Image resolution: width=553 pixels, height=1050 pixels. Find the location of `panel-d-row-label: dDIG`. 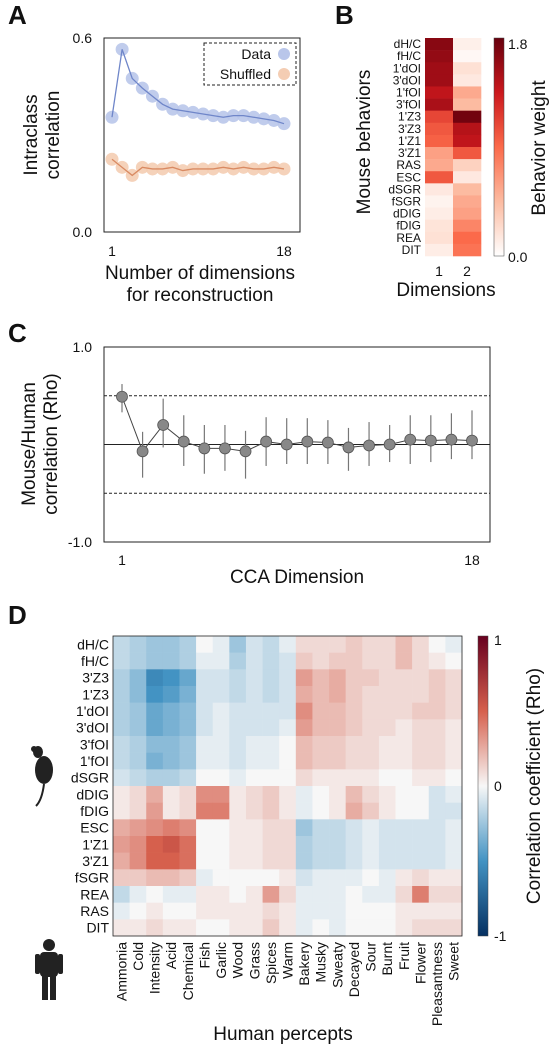

panel-d-row-label: dDIG is located at coordinates (92, 794).